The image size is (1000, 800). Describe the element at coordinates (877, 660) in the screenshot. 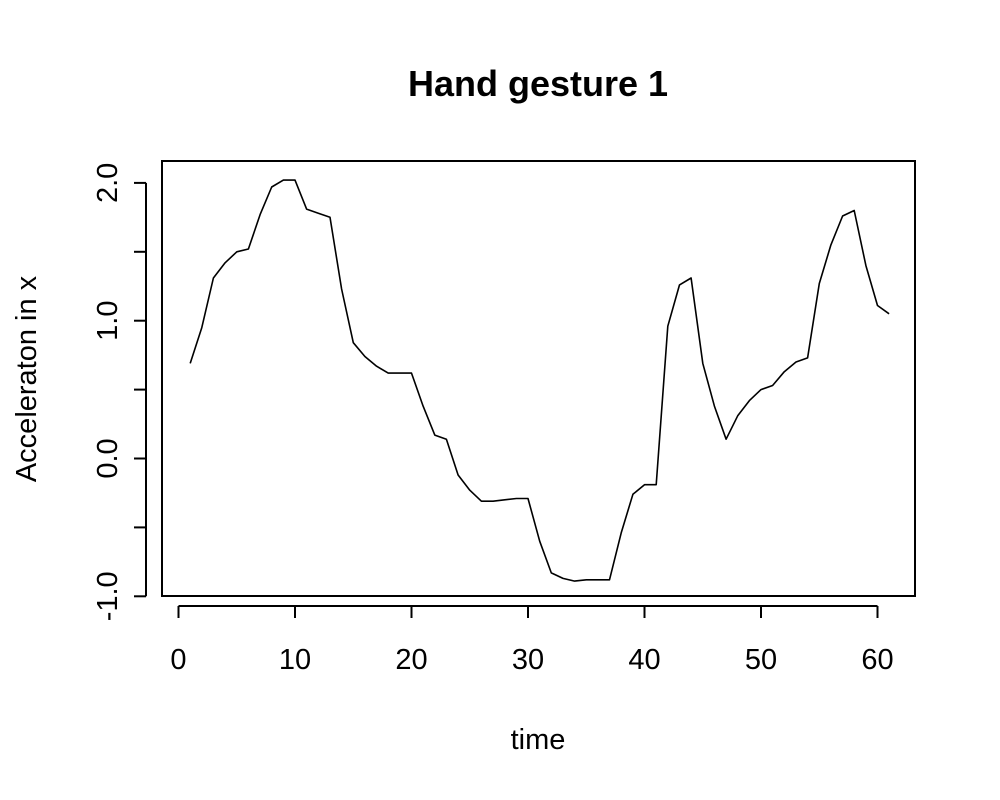

I see `x-tick-label: 60` at that location.